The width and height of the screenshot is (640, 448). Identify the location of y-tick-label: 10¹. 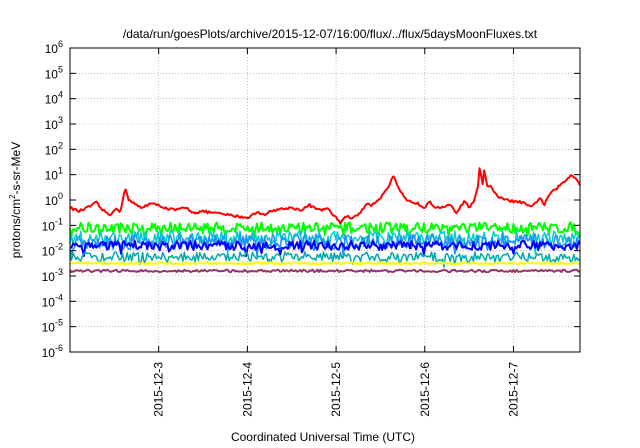
(54, 174).